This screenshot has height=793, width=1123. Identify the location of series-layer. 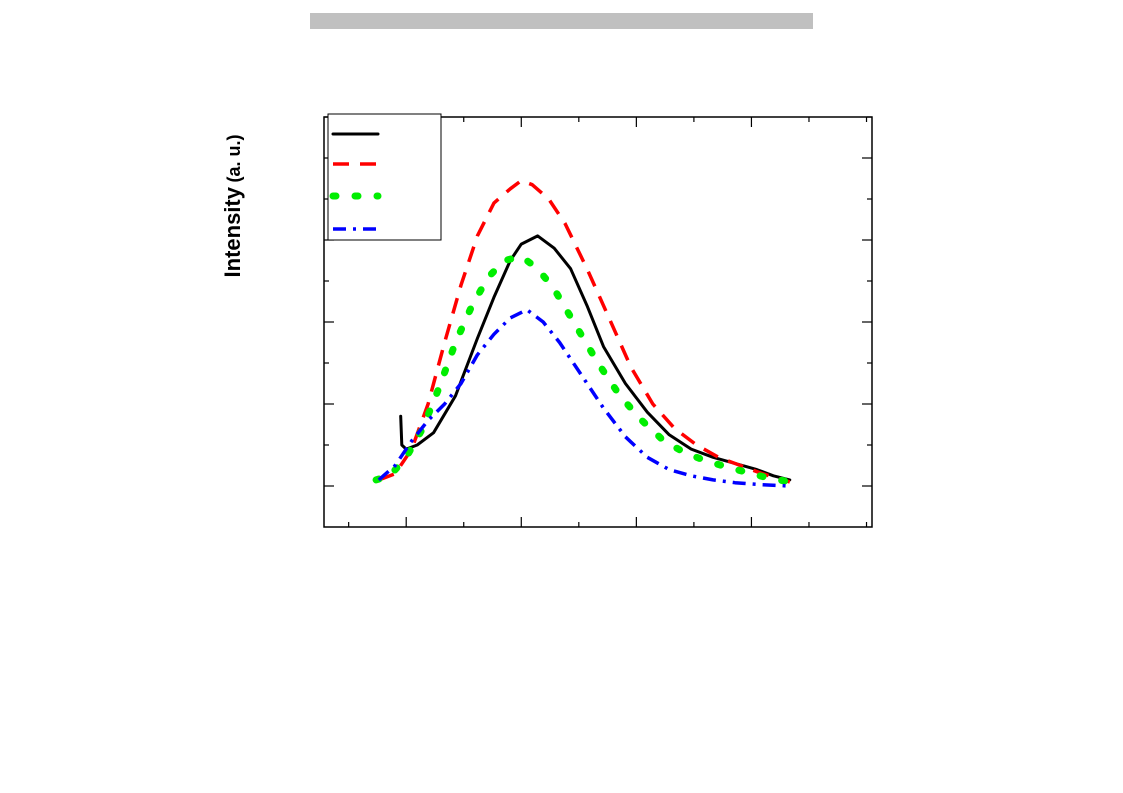
(583, 333).